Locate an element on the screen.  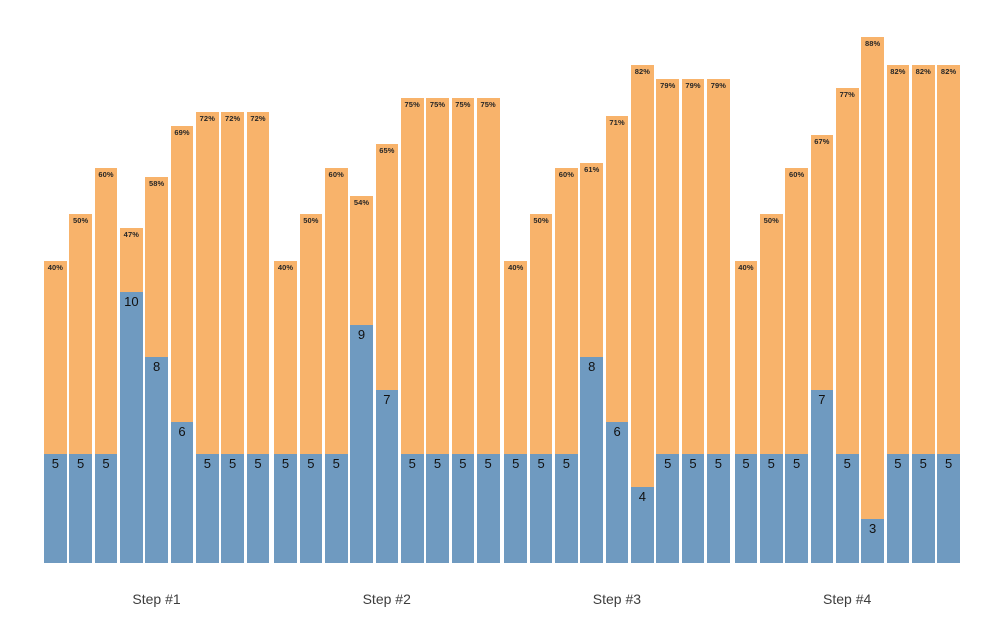
step-label: Step #4 is located at coordinates (847, 599).